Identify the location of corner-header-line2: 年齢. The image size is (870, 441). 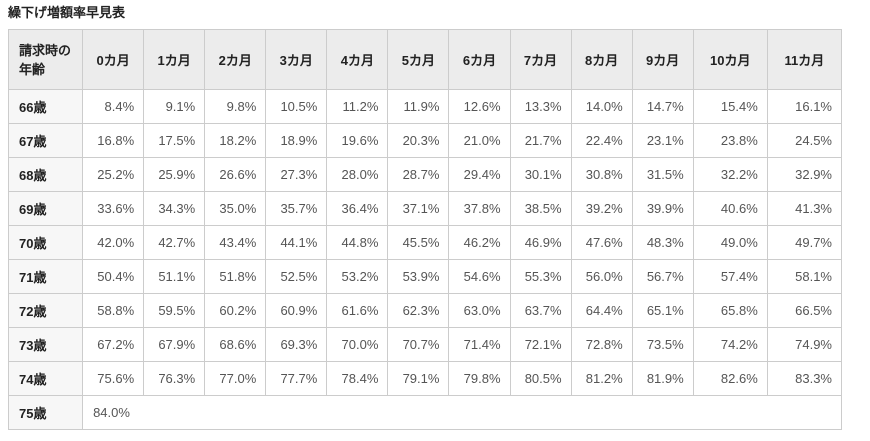
(32, 69).